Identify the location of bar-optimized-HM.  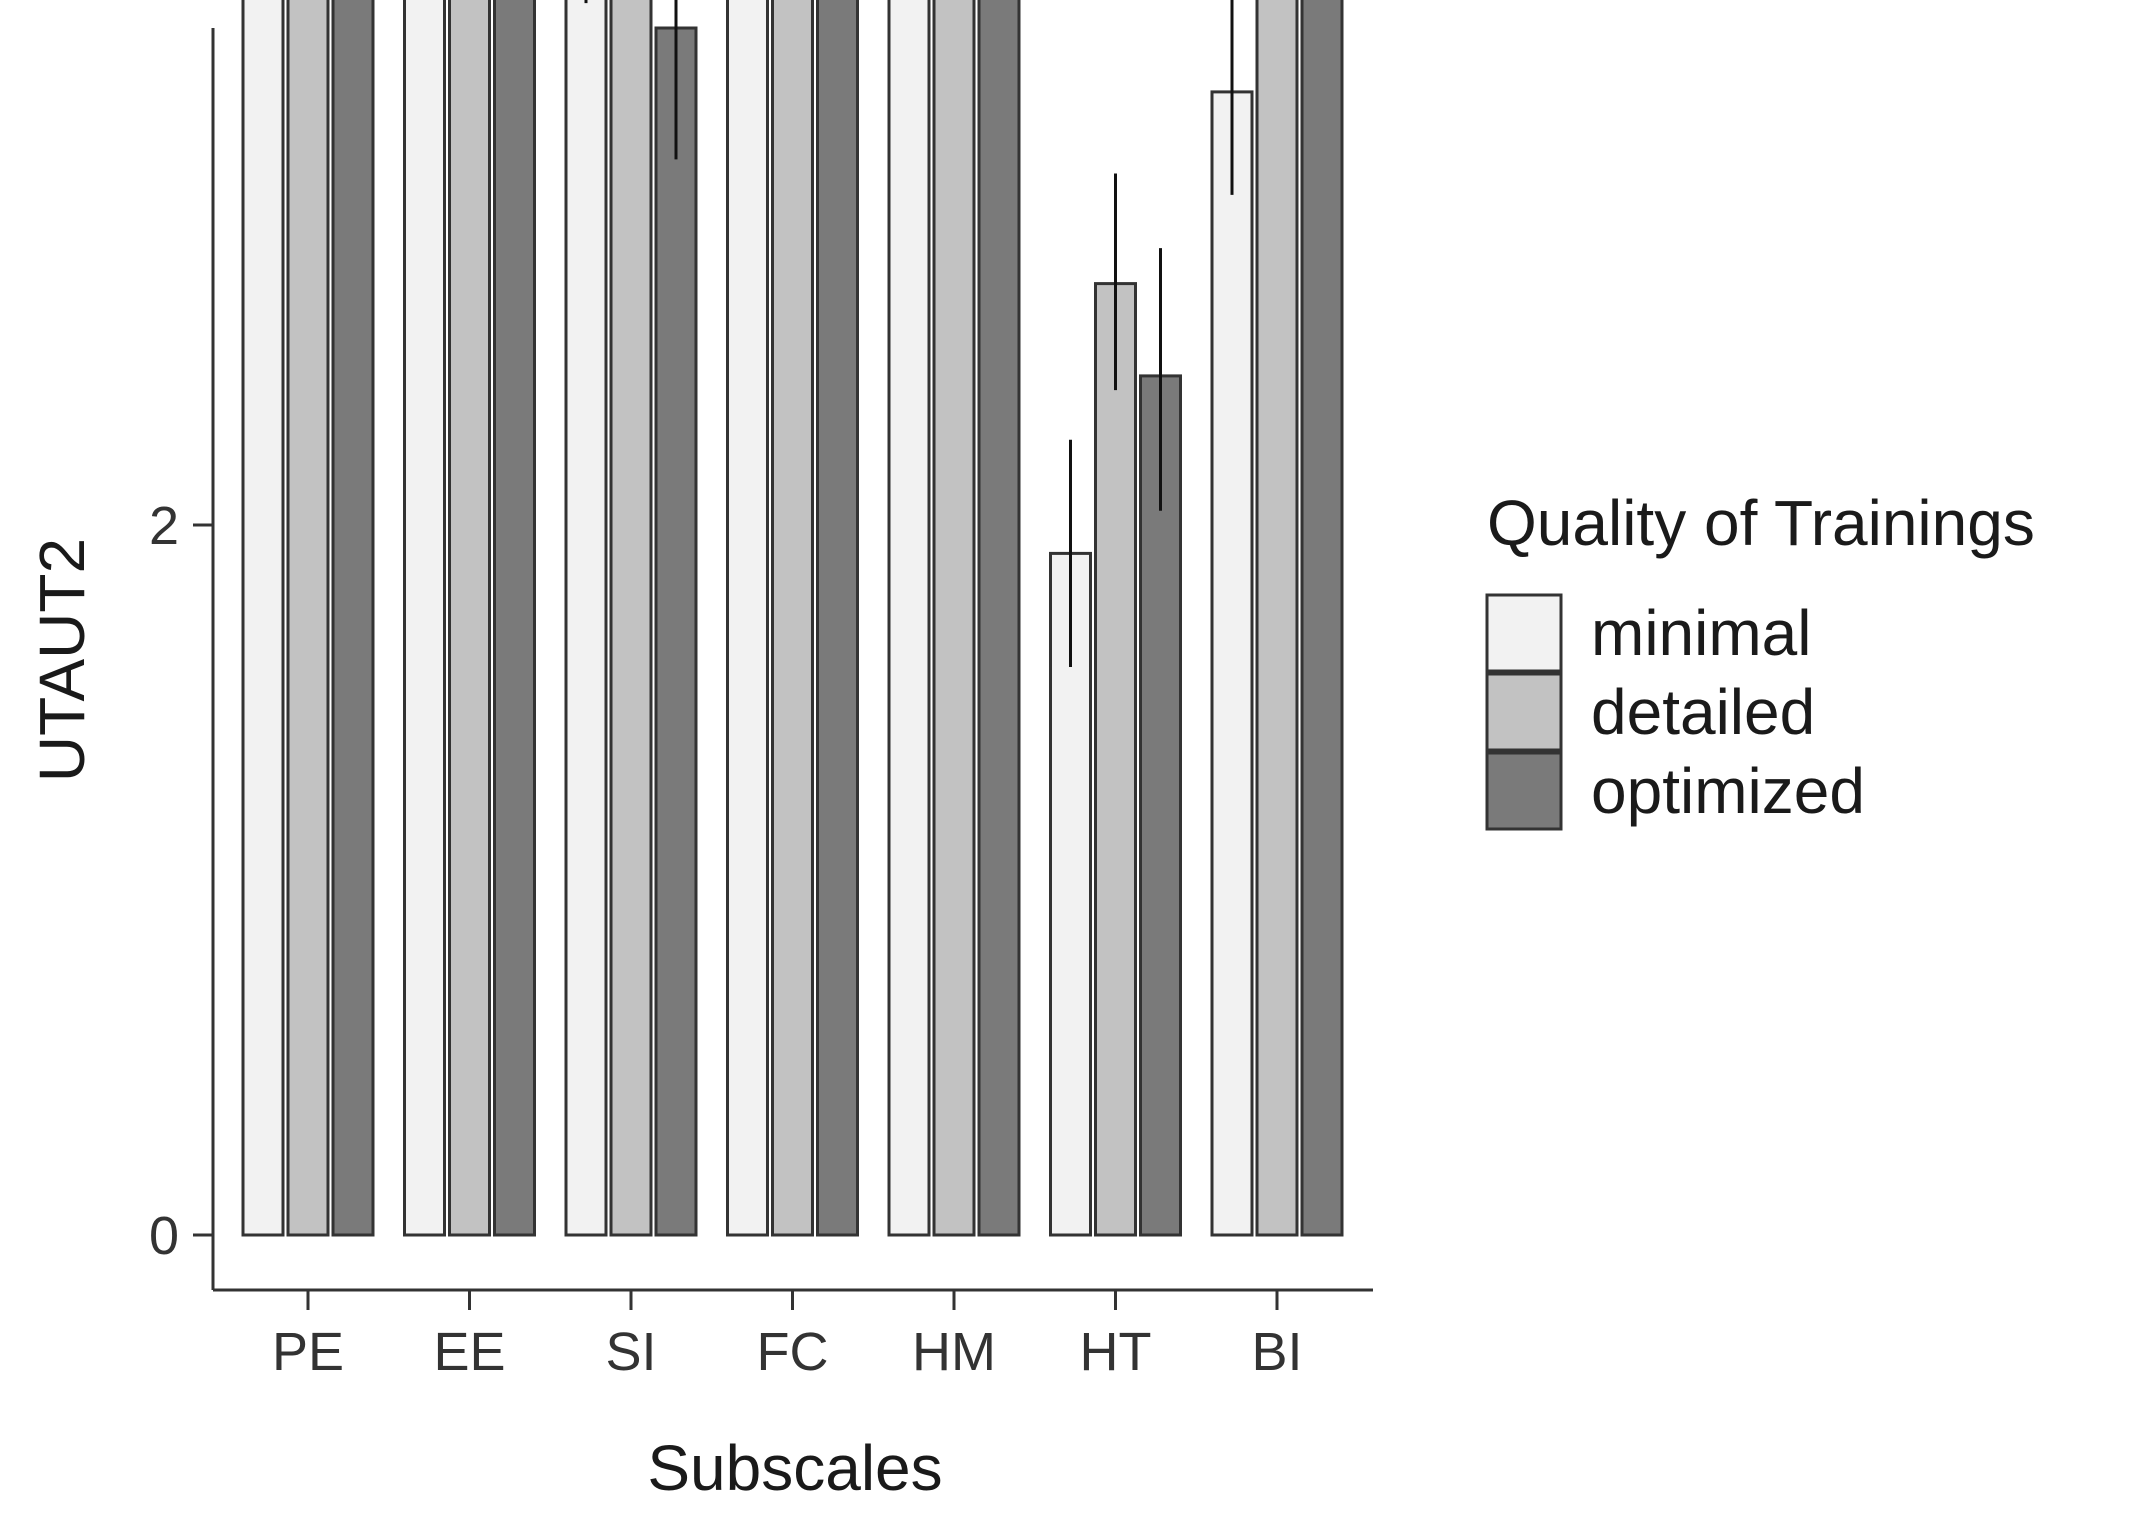
(999, 618).